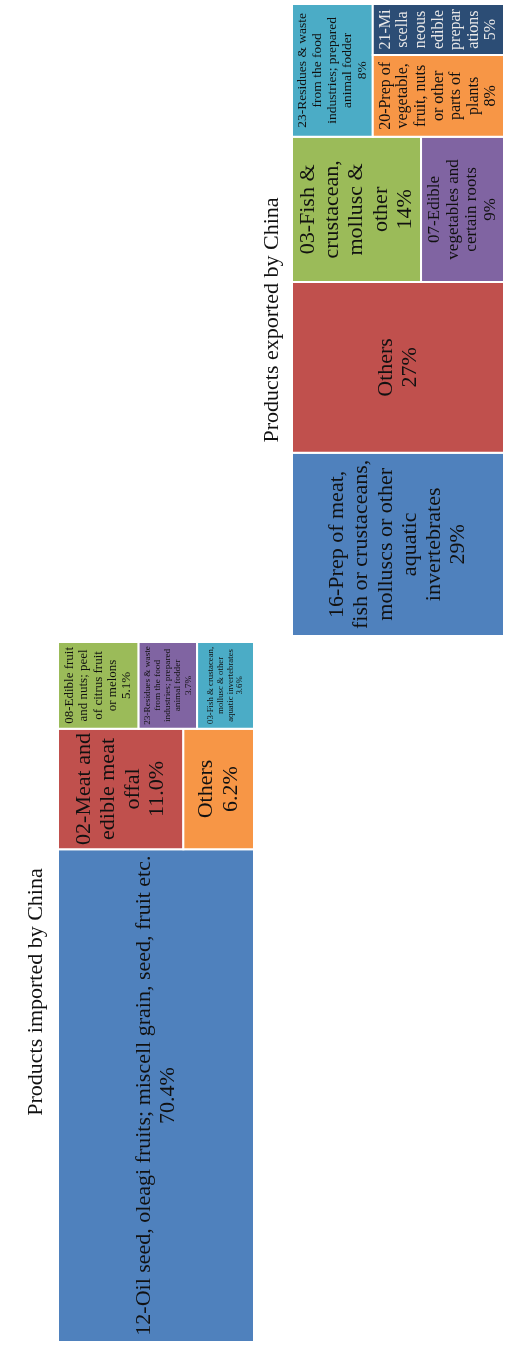  Describe the element at coordinates (403, 209) in the screenshot. I see `data-label: 14%` at that location.